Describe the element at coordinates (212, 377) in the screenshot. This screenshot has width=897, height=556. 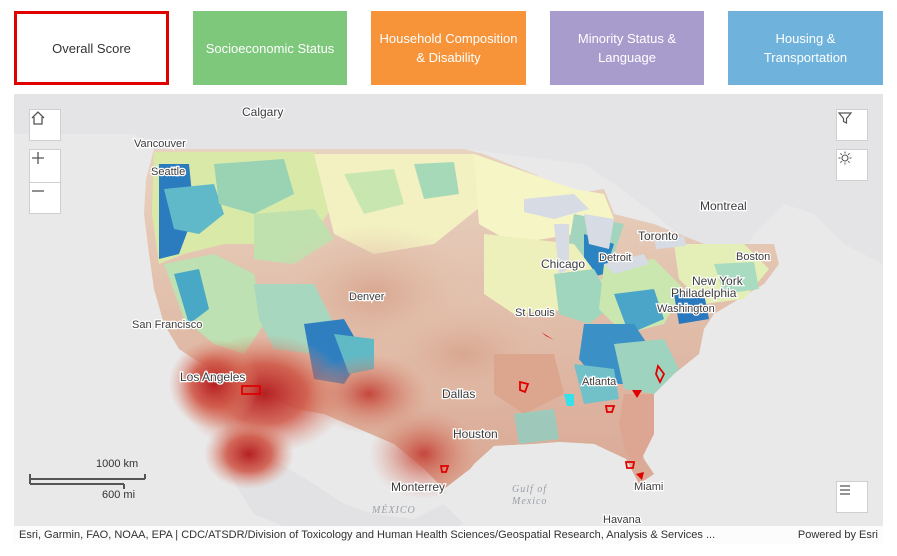
I see `city-los-angeles: Los Angeles` at that location.